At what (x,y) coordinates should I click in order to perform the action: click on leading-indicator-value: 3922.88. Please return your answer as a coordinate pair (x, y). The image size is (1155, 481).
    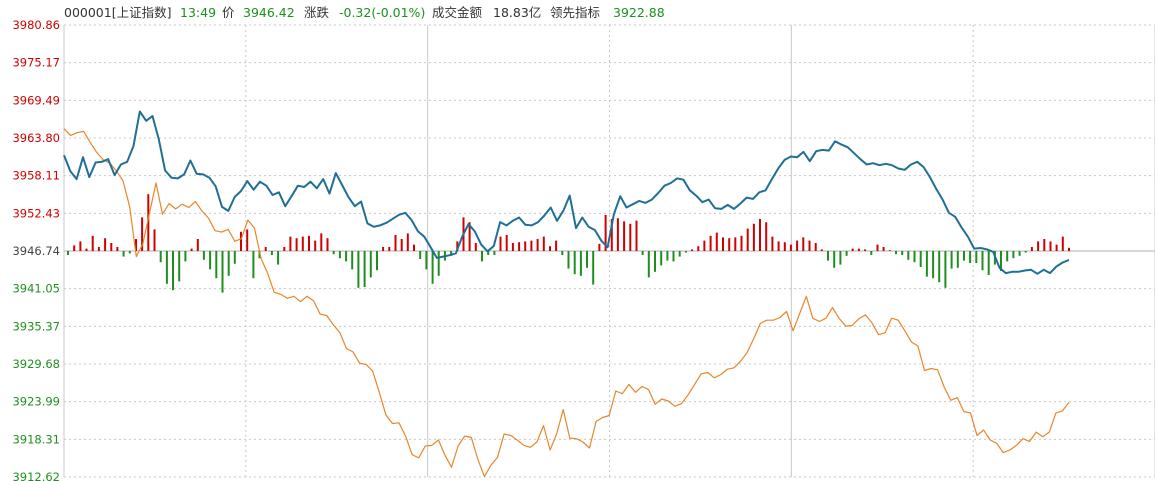
    Looking at the image, I should click on (639, 12).